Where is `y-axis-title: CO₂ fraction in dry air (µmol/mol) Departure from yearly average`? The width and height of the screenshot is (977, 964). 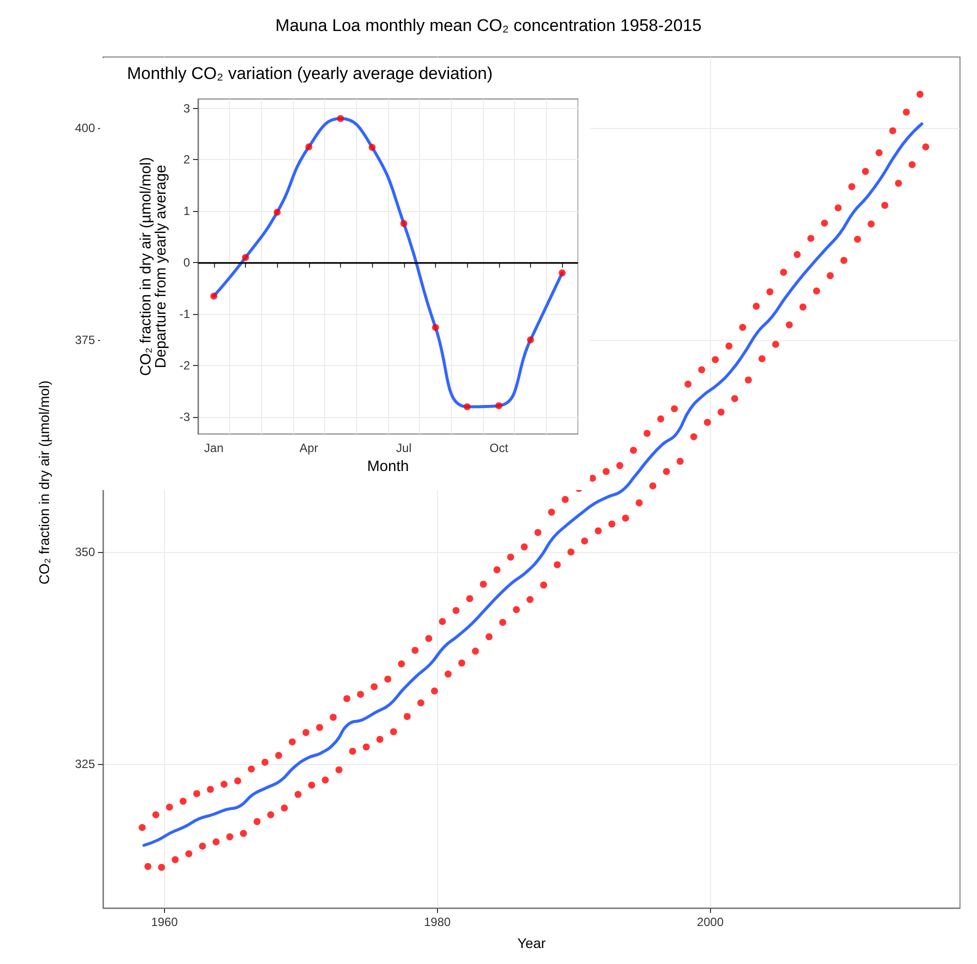
y-axis-title: CO₂ fraction in dry air (µmol/mol) Departure from yearly average is located at coordinates (153, 266).